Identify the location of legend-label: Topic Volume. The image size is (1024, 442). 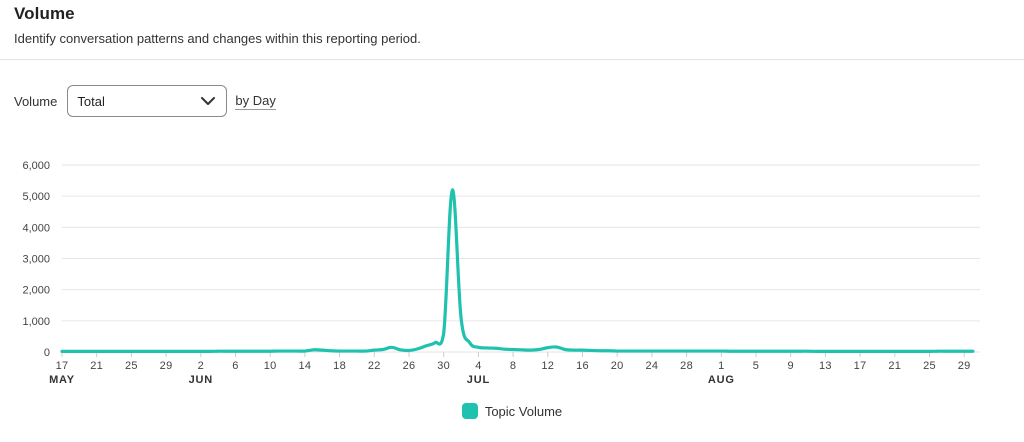
(523, 411).